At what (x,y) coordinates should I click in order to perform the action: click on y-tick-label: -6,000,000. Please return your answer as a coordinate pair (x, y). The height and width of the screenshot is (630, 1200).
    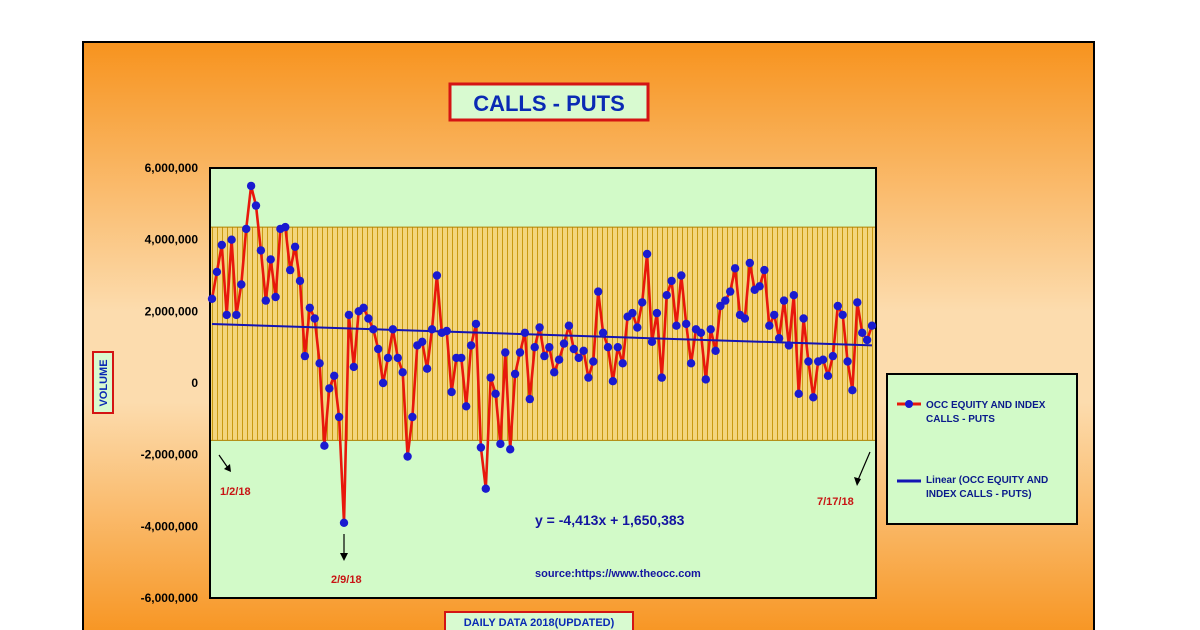
    Looking at the image, I should click on (170, 598).